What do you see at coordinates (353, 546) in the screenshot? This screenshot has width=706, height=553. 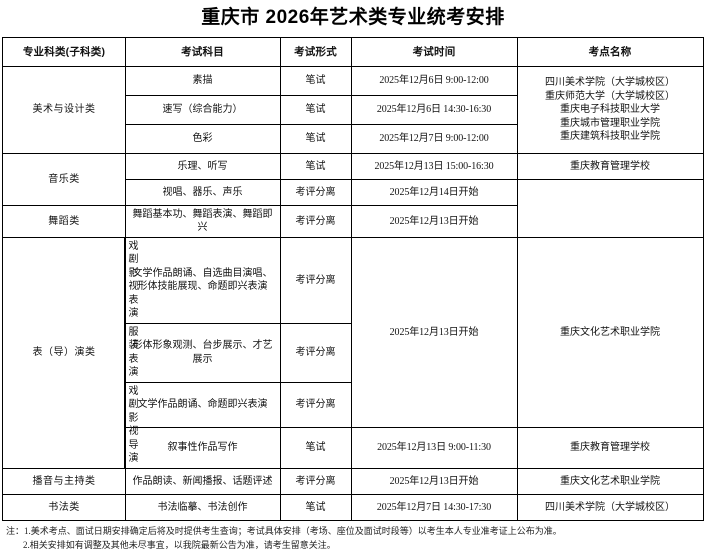 I see `footnote-2: 2.相关安排如有调整及其他未尽事宜，以我院最新公告为准，请考生留意关注。` at bounding box center [353, 546].